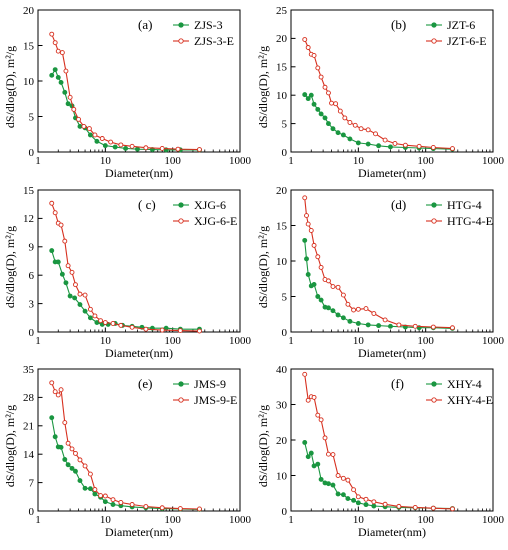  Describe the element at coordinates (208, 25) in the screenshot. I see `legend-label-1: ZJS-3` at that location.